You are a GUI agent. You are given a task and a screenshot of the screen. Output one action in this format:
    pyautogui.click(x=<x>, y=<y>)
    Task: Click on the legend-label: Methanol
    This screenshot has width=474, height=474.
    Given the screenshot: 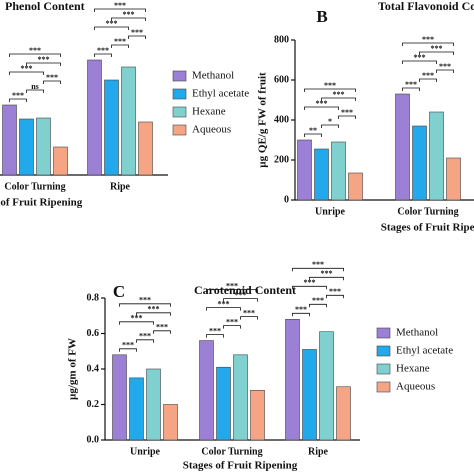 What is the action you would take?
    pyautogui.click(x=213, y=76)
    